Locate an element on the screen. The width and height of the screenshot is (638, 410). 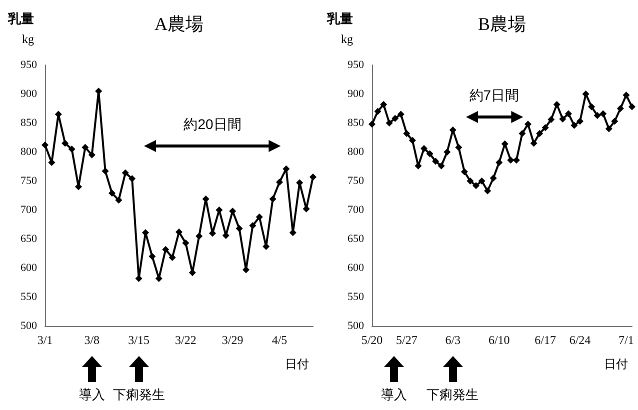
y-tick-label: 600 is located at coordinates (356, 268).